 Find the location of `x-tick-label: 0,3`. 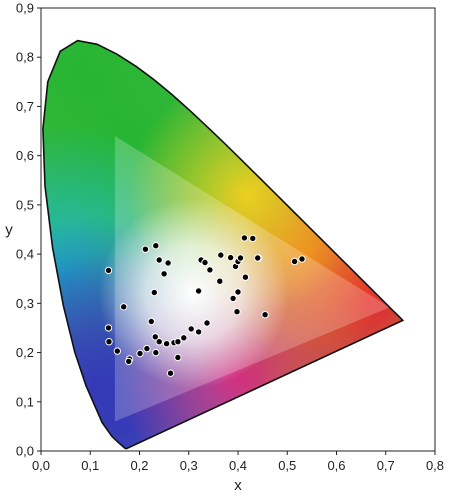

x-tick-label: 0,3 is located at coordinates (189, 465).